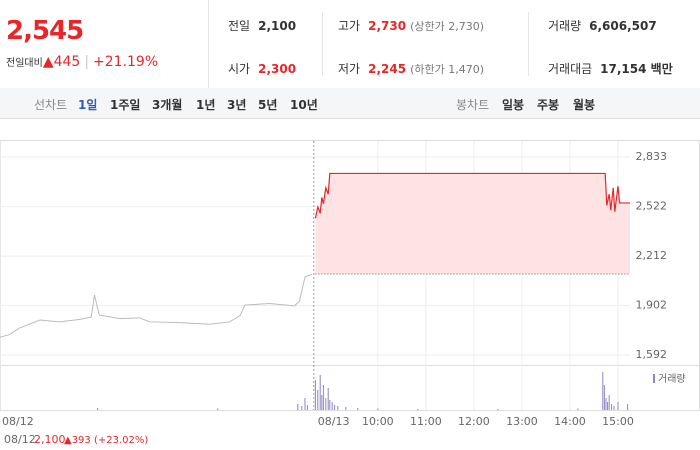 The image size is (700, 450). Describe the element at coordinates (125, 105) in the screenshot. I see `period-tab: 1주일` at that location.